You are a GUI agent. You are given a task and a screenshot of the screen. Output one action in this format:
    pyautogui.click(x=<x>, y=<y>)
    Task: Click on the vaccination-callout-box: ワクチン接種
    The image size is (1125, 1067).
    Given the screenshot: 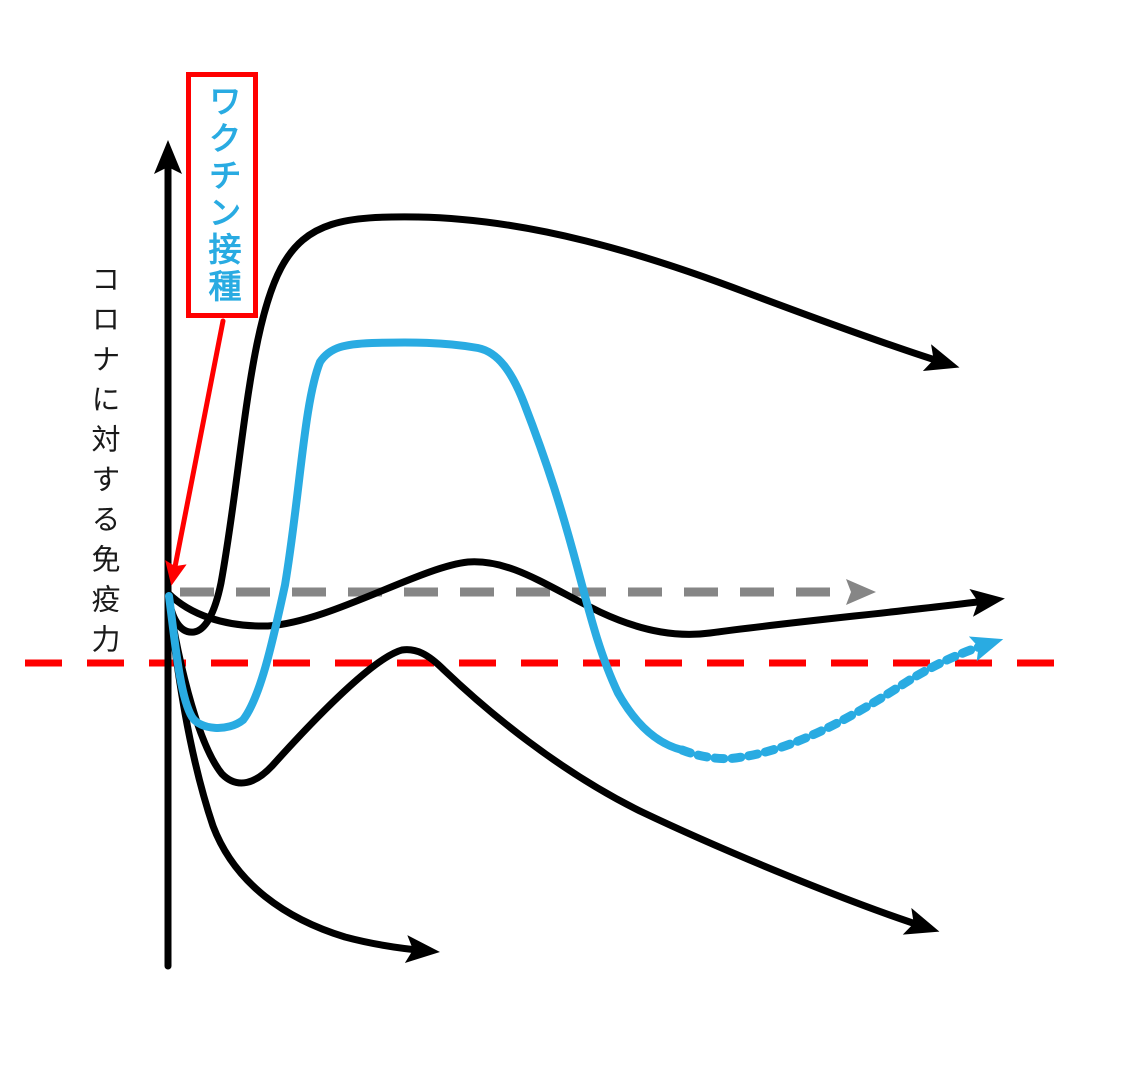 What is the action you would take?
    pyautogui.click(x=222, y=195)
    